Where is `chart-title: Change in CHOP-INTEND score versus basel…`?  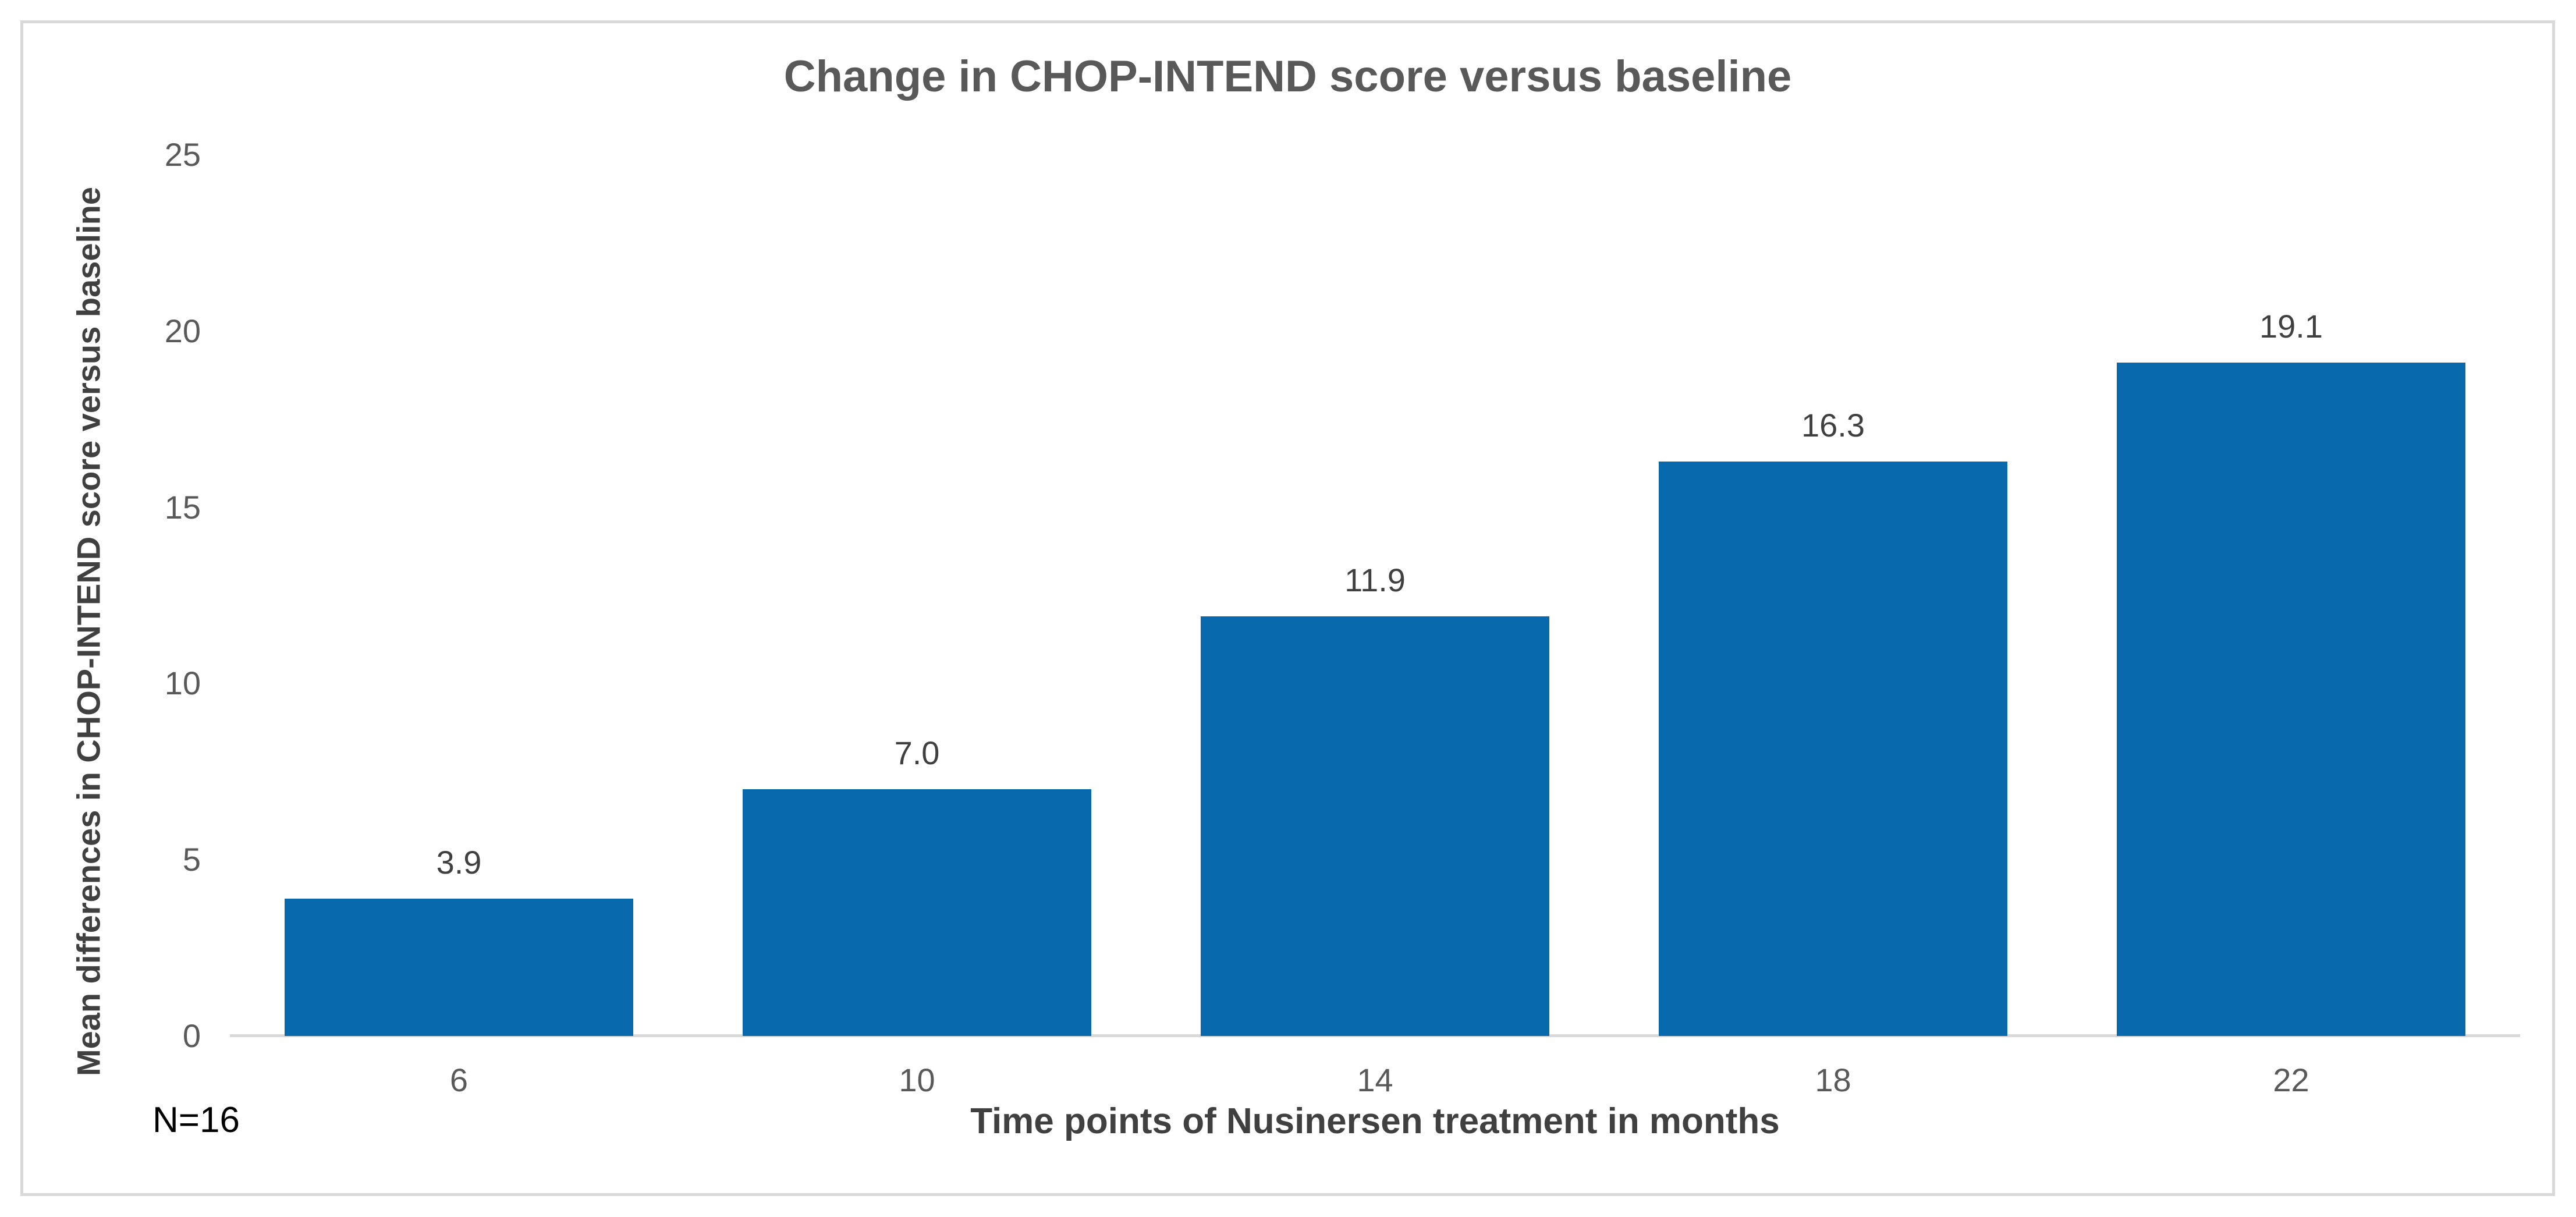
chart-title: Change in CHOP-INTEND score versus basel… is located at coordinates (1287, 76).